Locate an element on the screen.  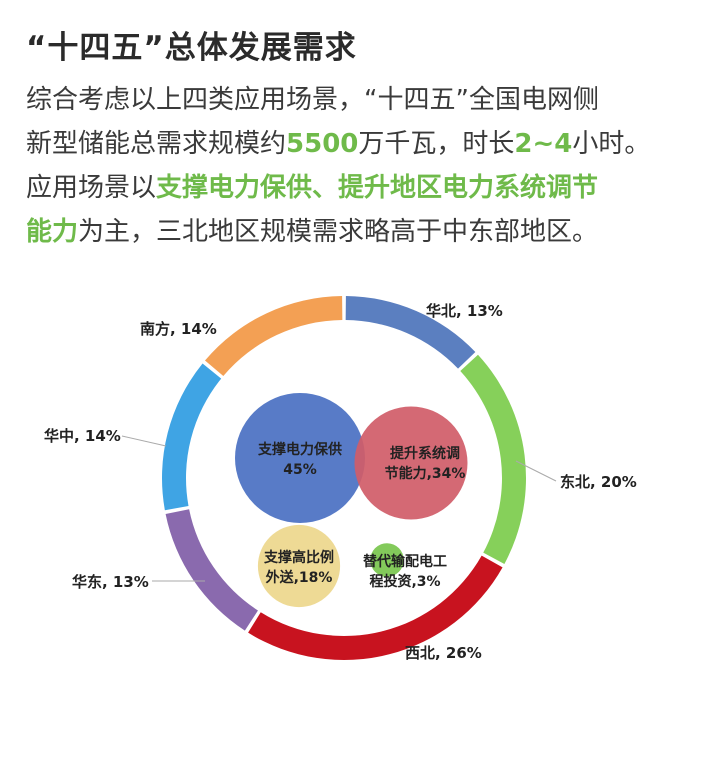
bubble-label-支撑电力保供-2: 45% is located at coordinates (300, 470).